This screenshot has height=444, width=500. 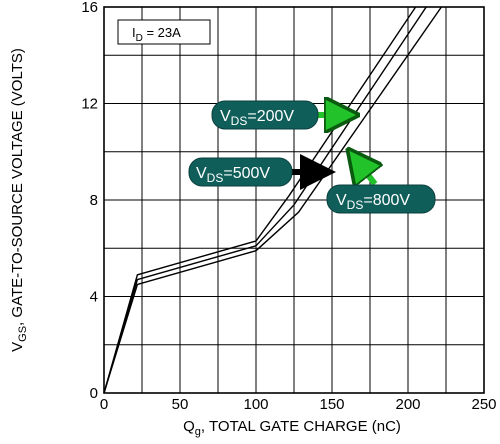 I want to click on callout-vds-200v: VDS=200V, so click(x=265, y=115).